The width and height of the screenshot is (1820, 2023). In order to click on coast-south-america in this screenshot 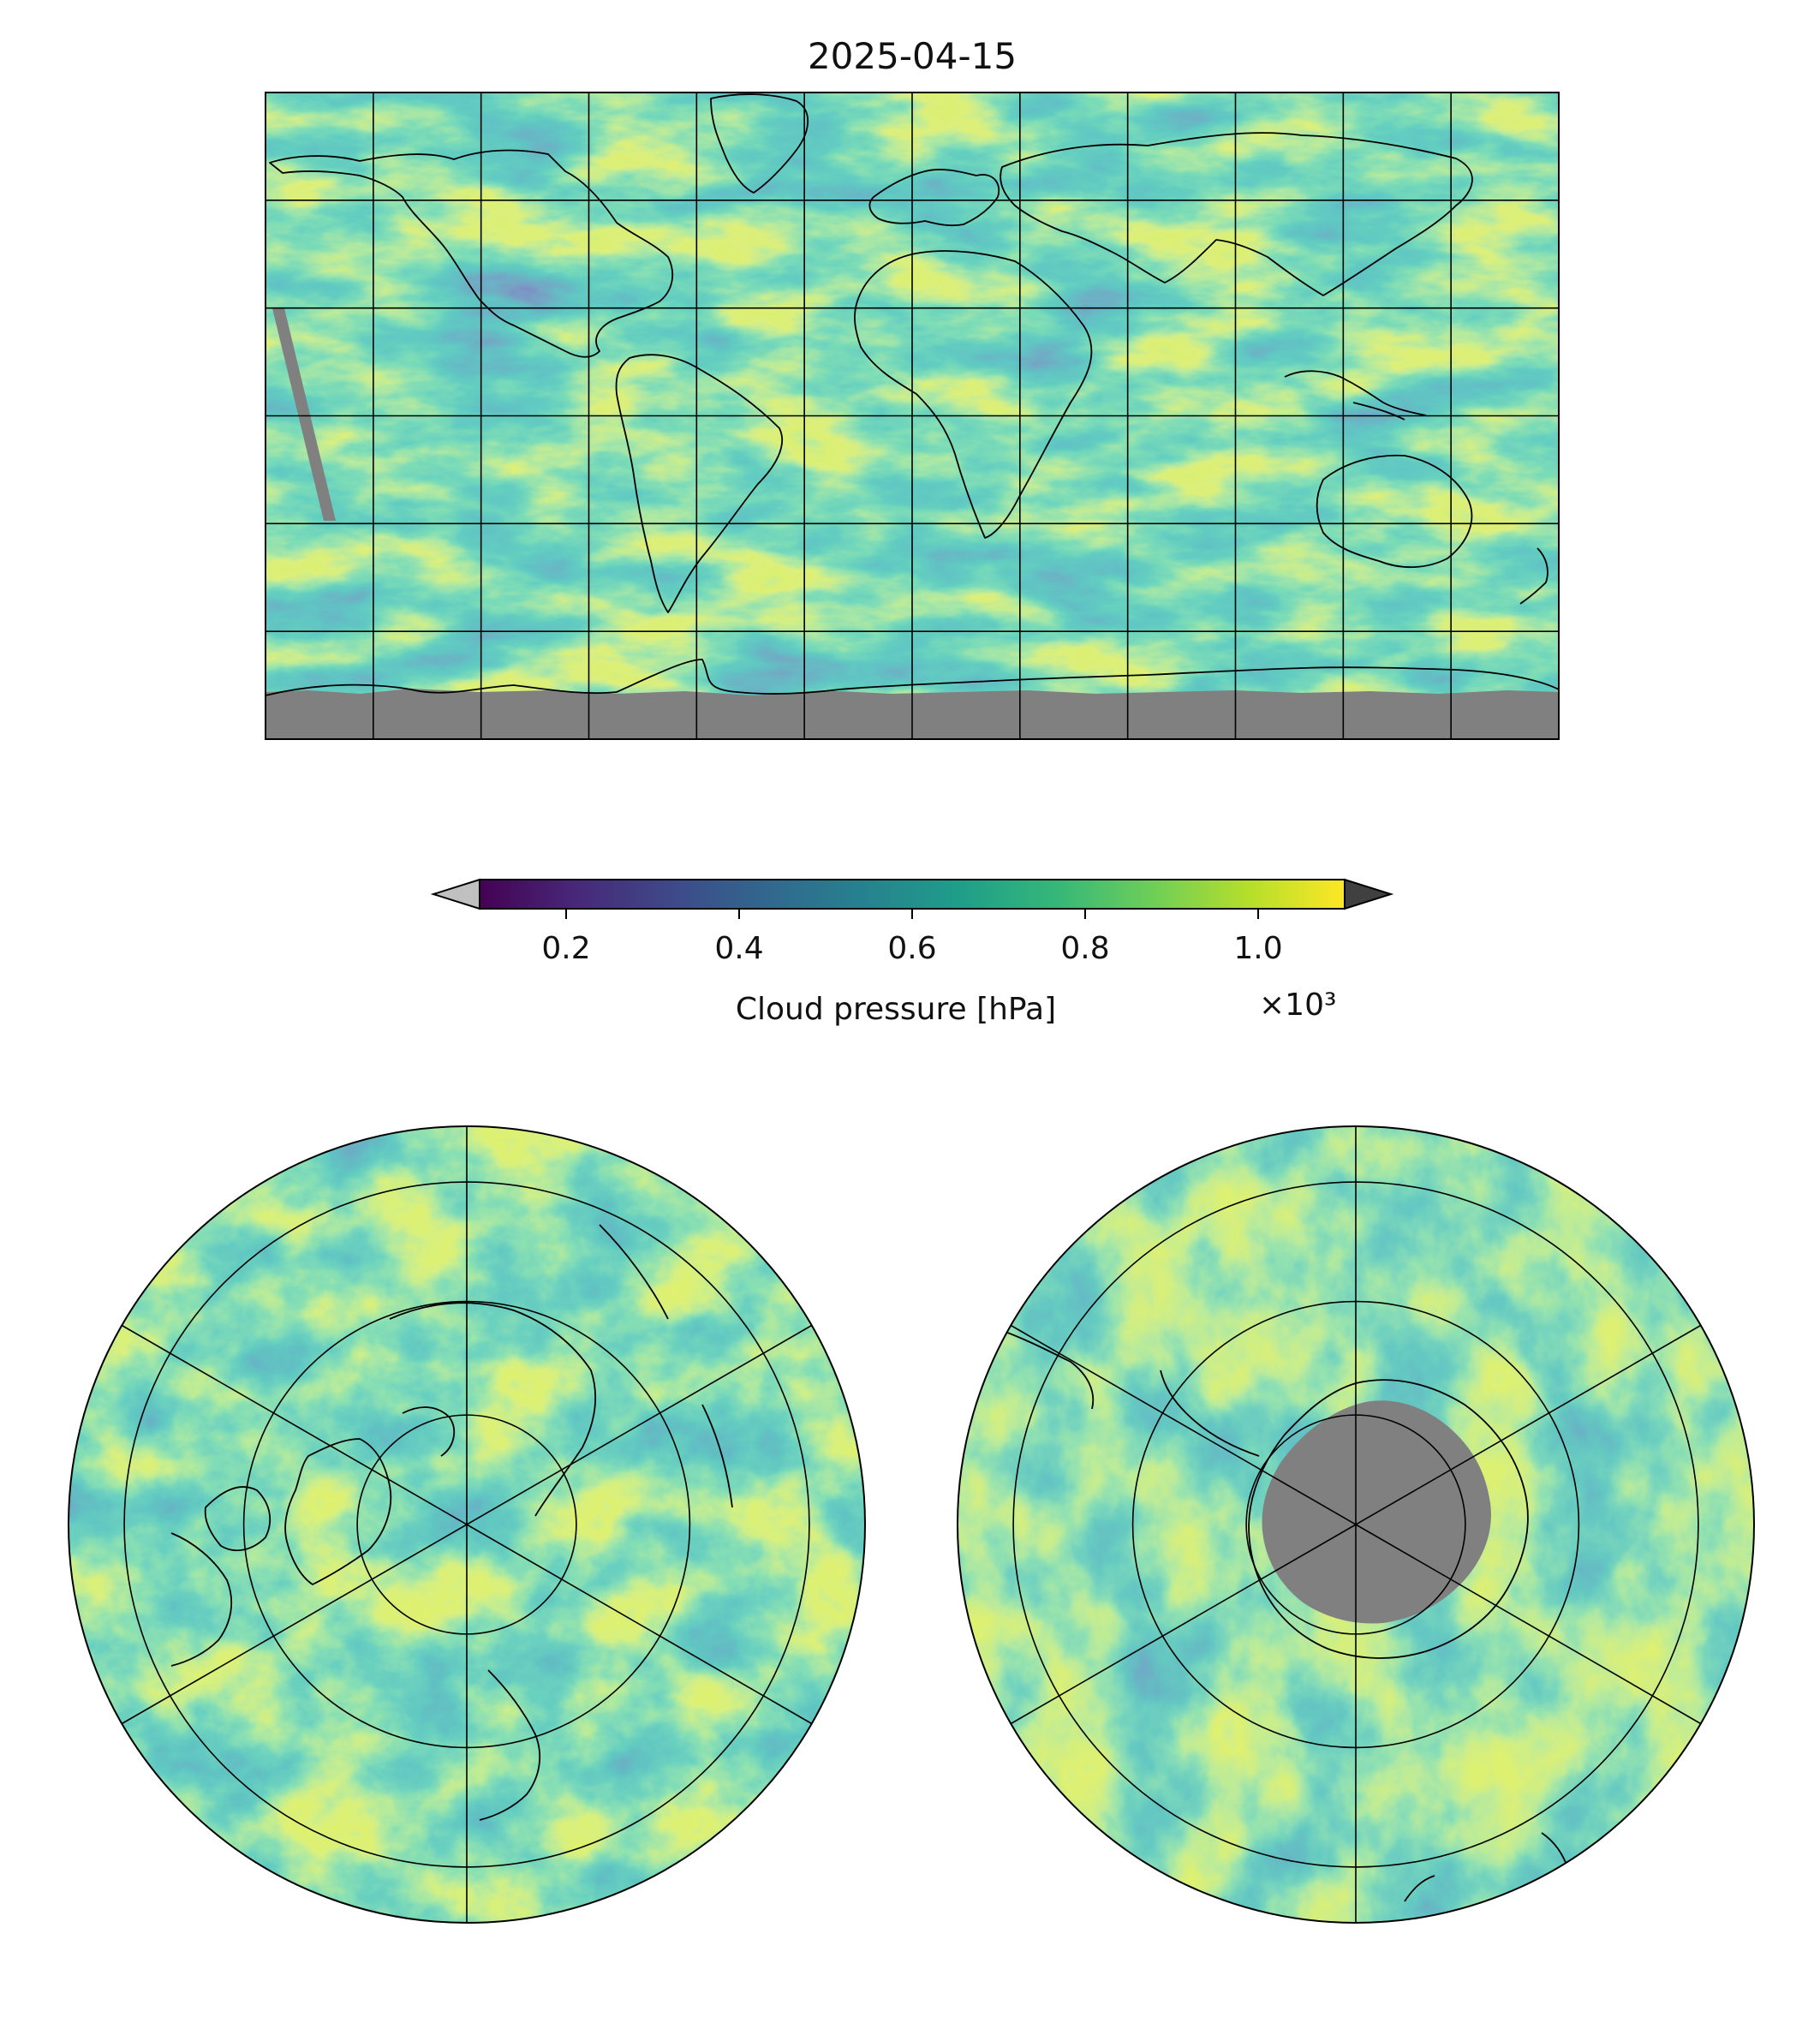, I will do `click(699, 483)`.